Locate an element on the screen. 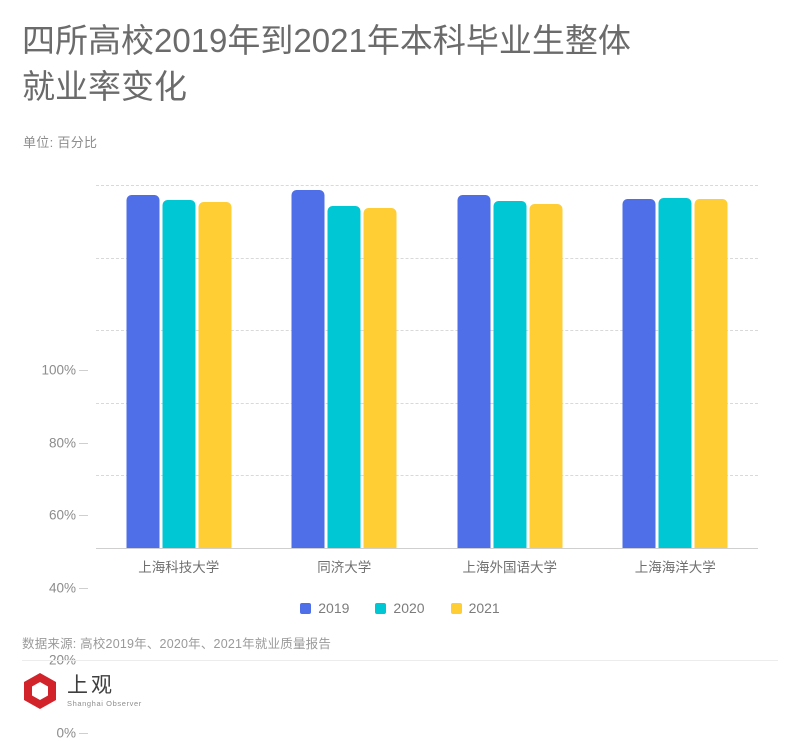  logo-english-name: Shanghai Observer is located at coordinates (104, 703).